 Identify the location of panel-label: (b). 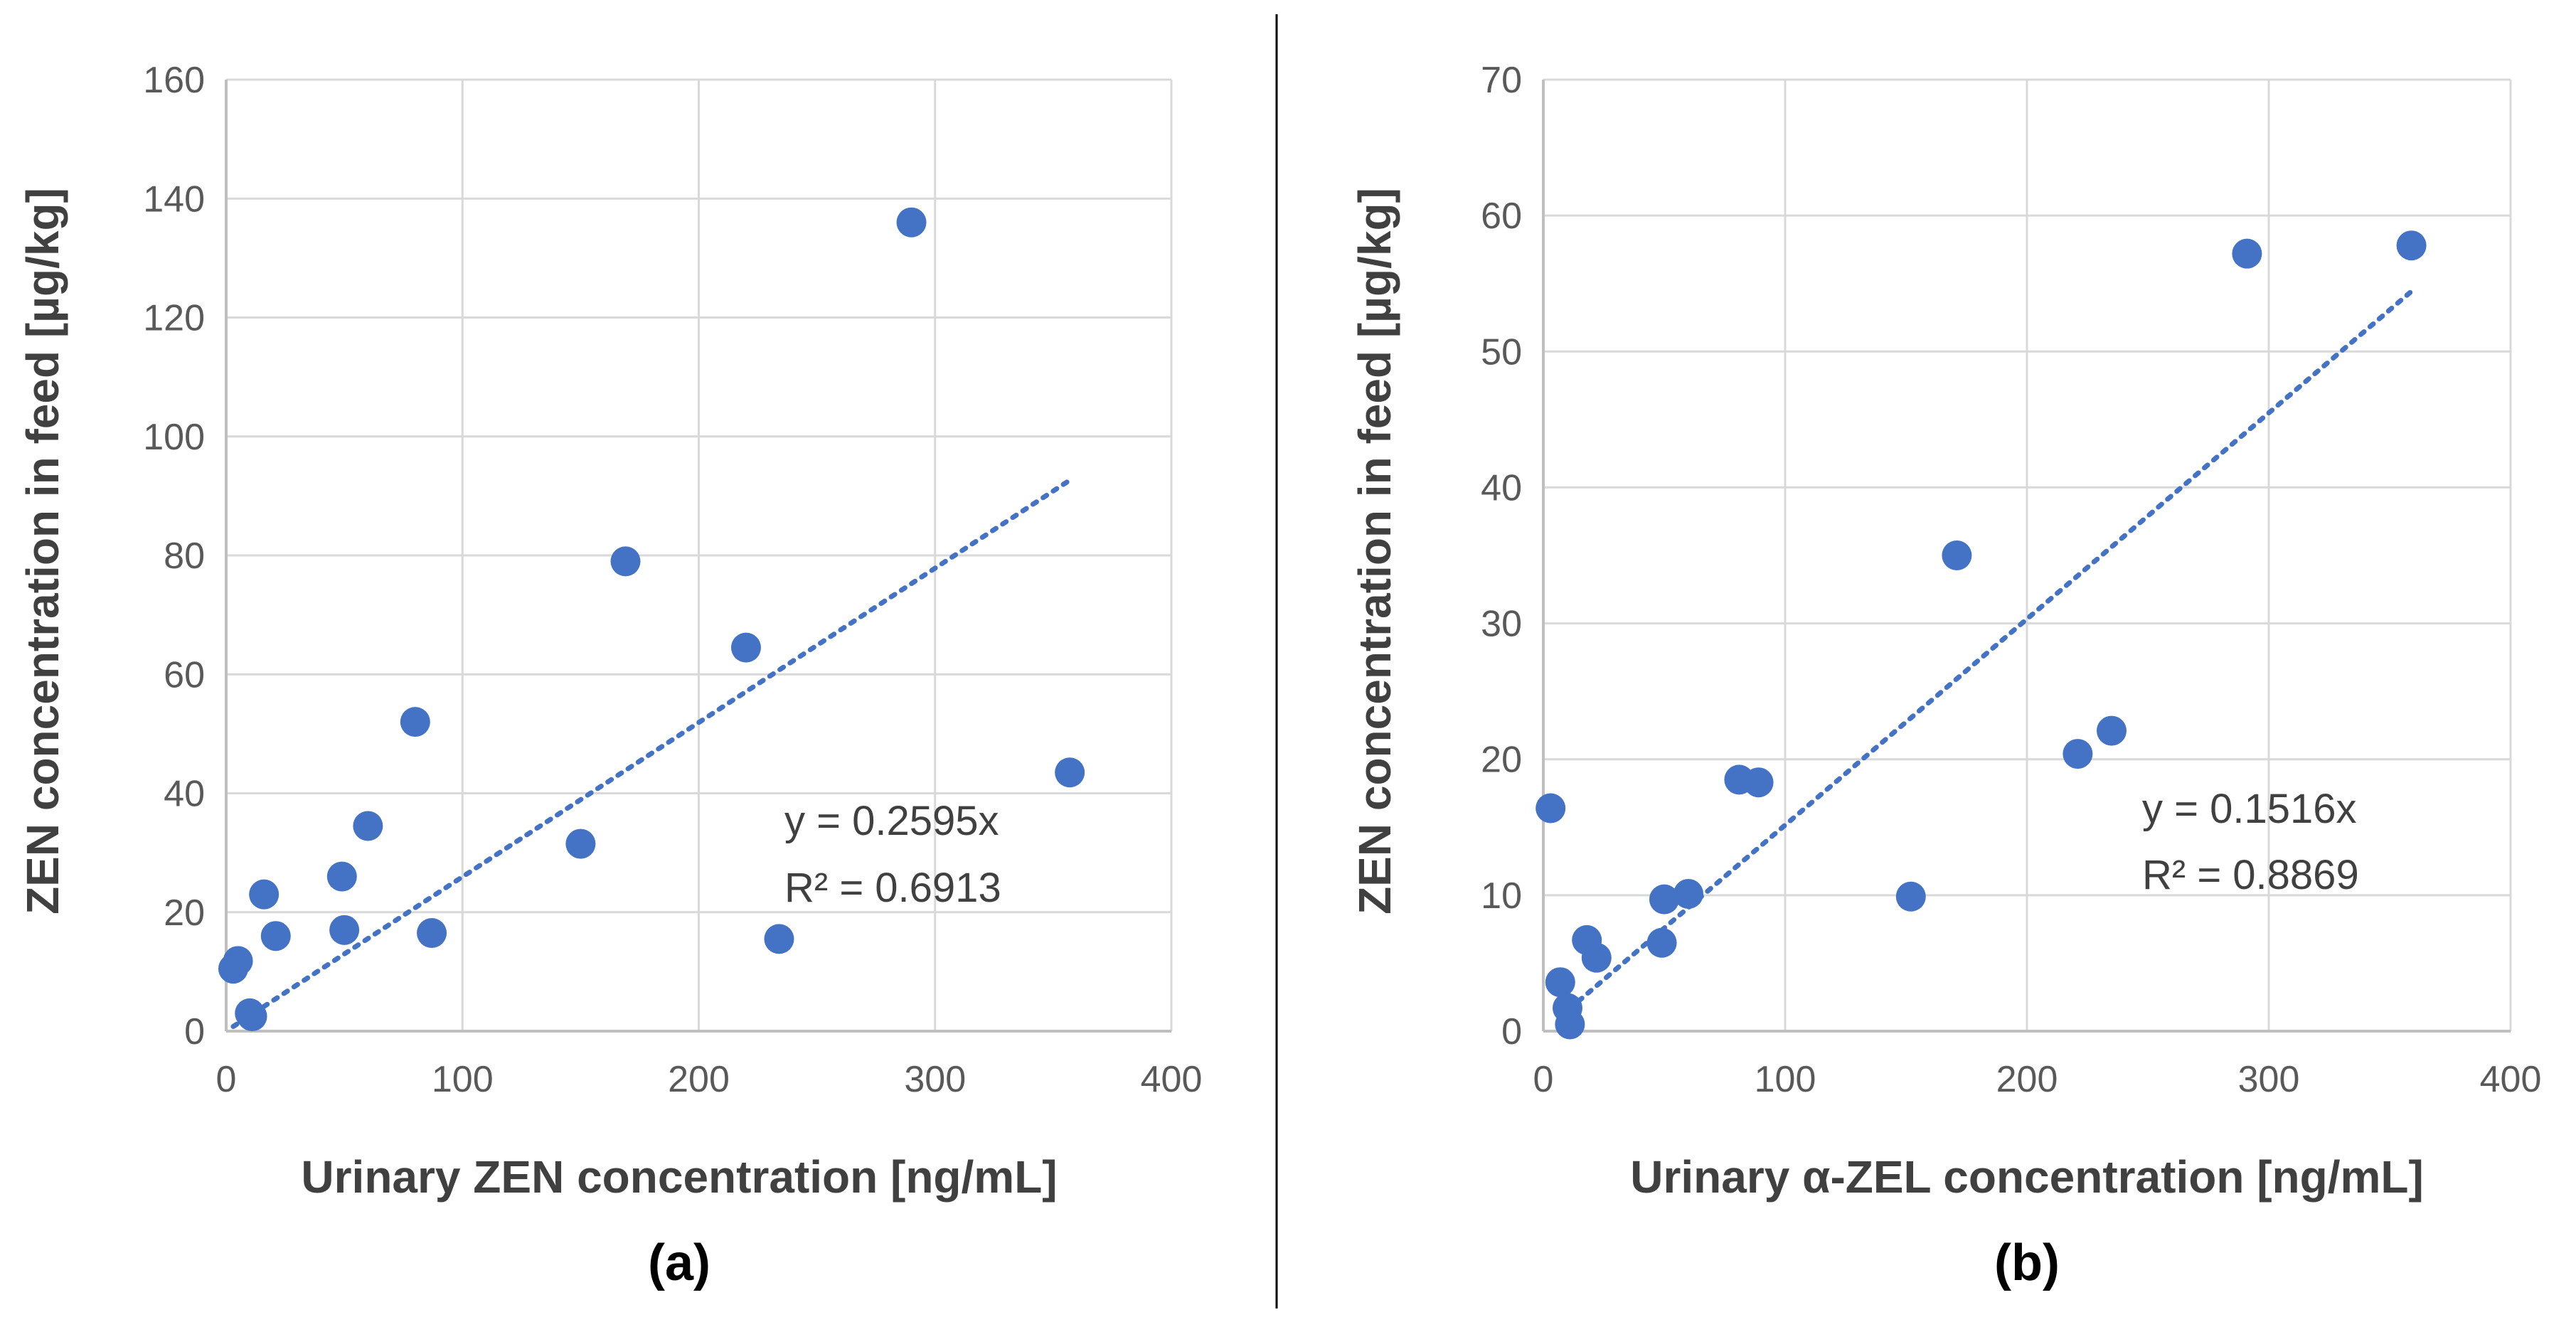
(2027, 1263).